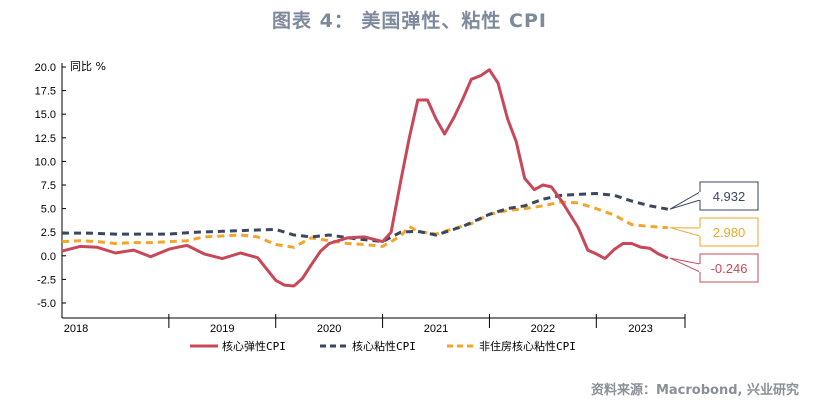 Image resolution: width=819 pixels, height=407 pixels. Describe the element at coordinates (48, 186) in the screenshot. I see `y-tick-label: 7.5` at that location.